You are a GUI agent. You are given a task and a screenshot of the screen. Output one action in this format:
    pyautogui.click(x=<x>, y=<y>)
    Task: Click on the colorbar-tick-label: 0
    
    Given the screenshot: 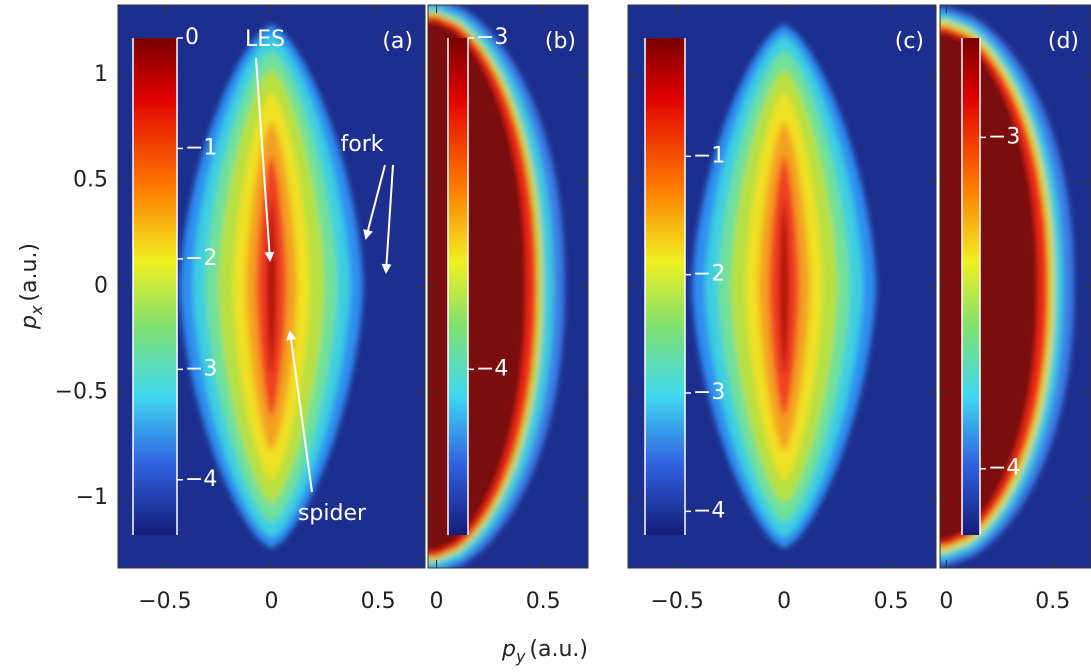 What is the action you would take?
    pyautogui.click(x=192, y=37)
    